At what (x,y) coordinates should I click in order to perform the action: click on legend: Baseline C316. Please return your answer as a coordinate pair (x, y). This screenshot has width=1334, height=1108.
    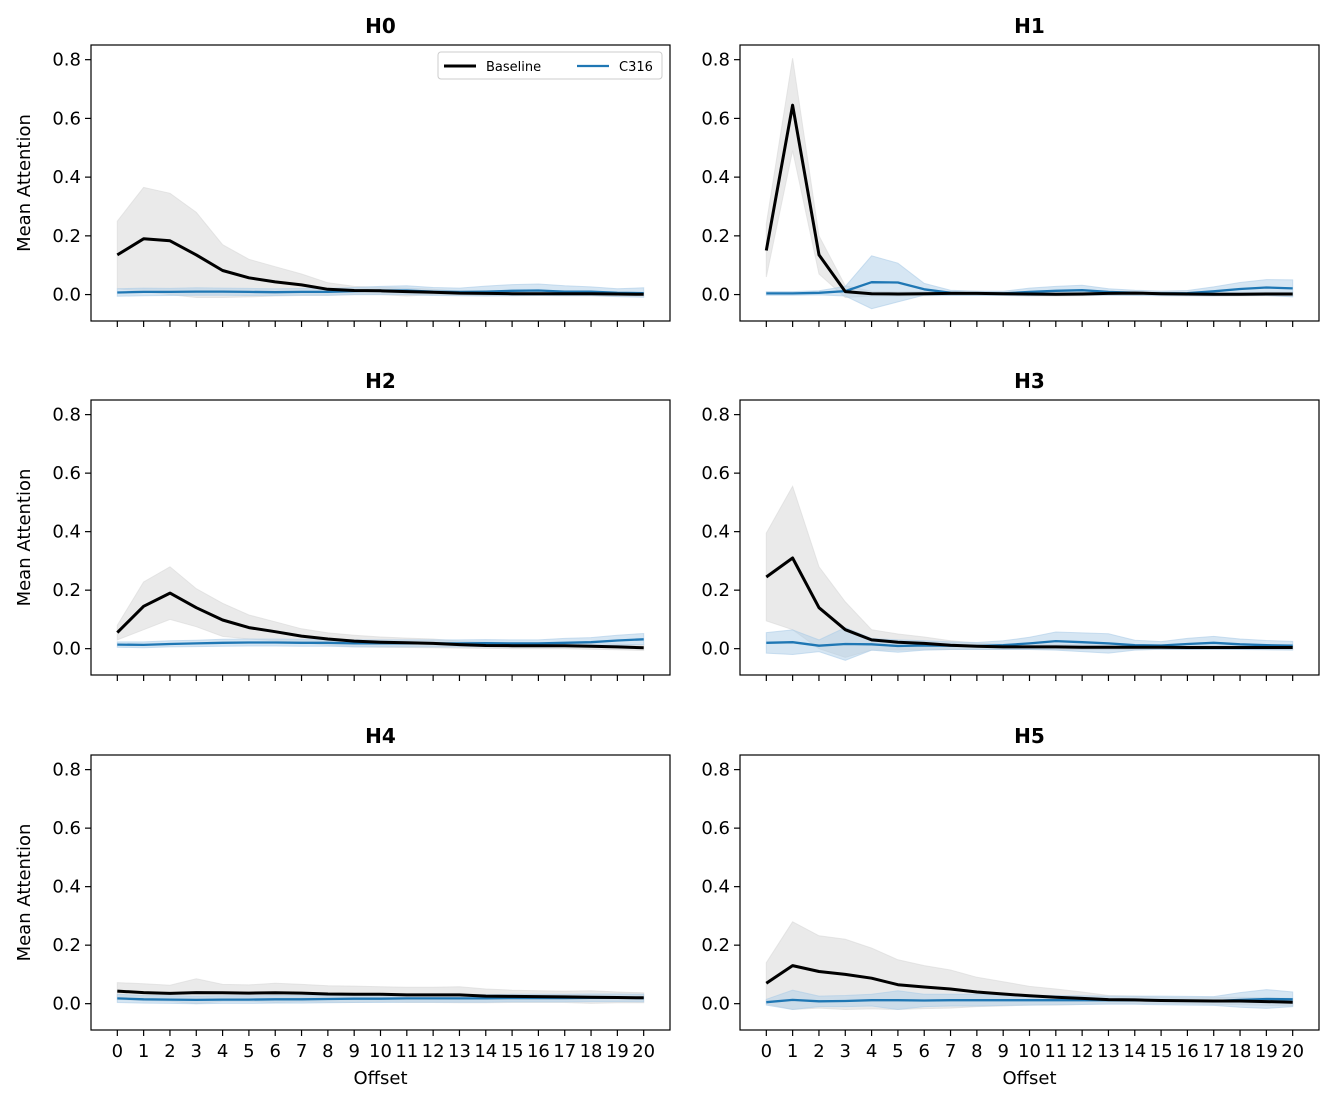
    Looking at the image, I should click on (550, 65).